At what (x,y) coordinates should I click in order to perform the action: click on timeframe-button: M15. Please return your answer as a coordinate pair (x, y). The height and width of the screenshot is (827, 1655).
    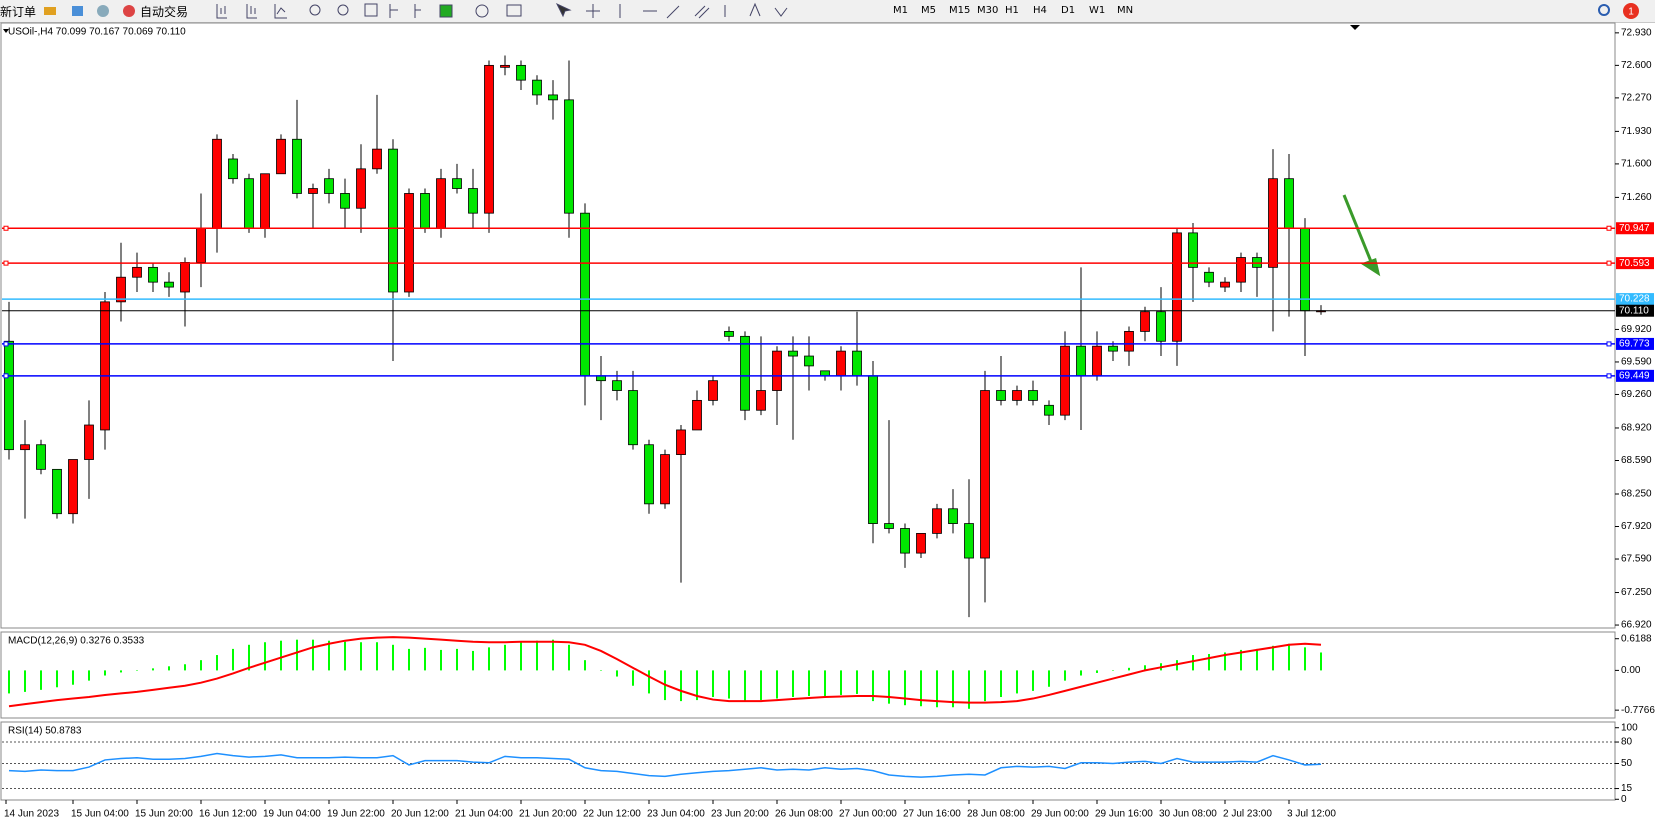
    Looking at the image, I should click on (960, 10).